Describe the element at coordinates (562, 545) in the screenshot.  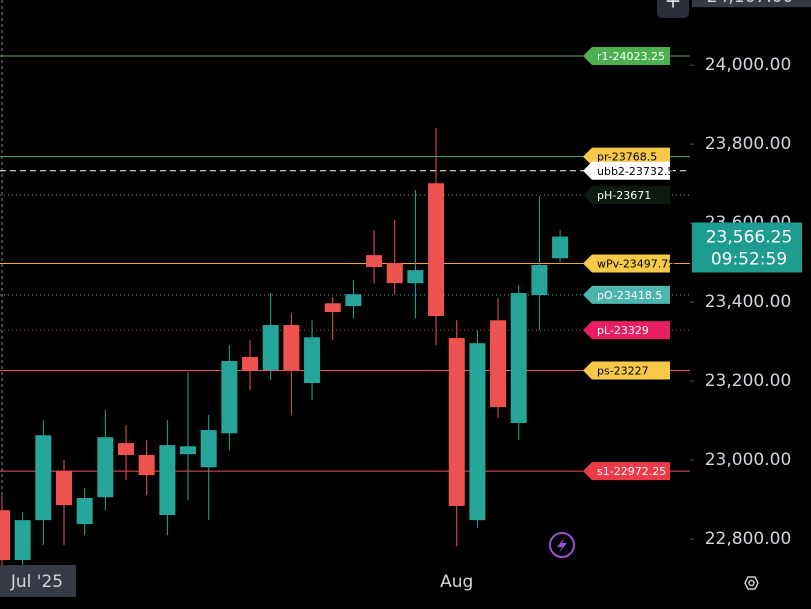
I see `lightning-icon` at that location.